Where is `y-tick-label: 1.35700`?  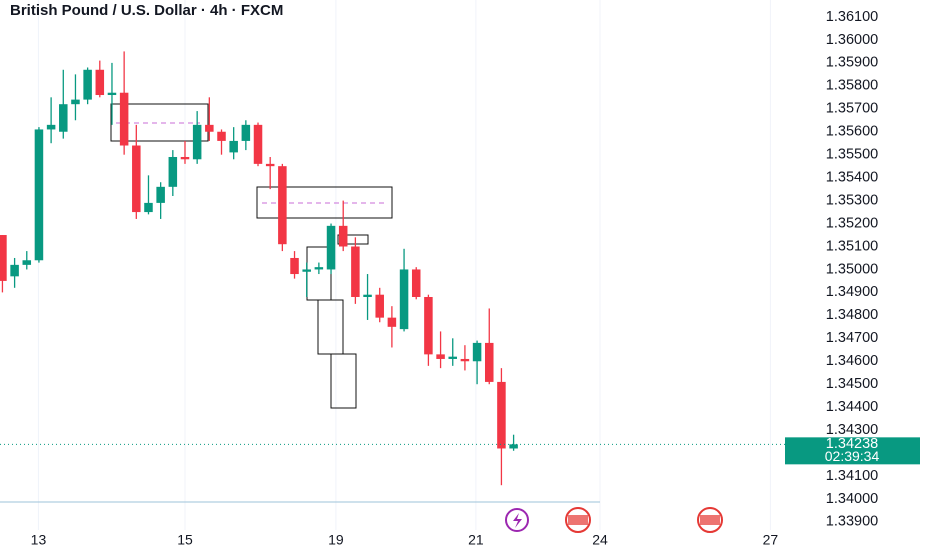 y-tick-label: 1.35700 is located at coordinates (852, 109).